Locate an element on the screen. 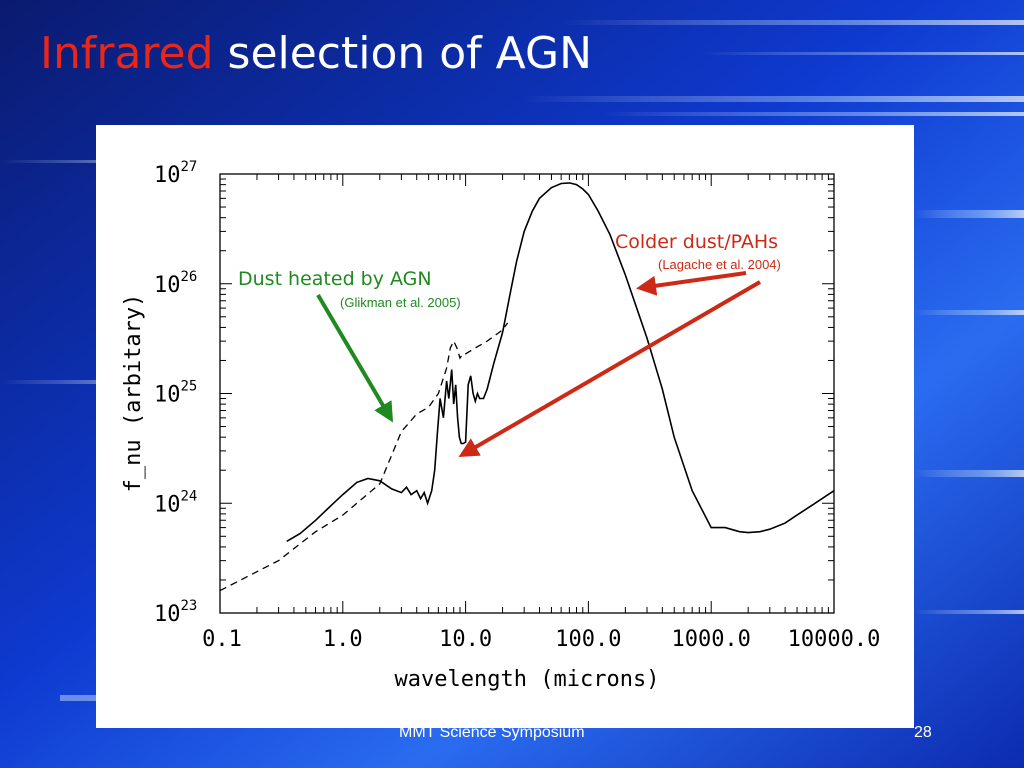  annotation-colder-dust: Colder dust/PAHs is located at coordinates (696, 242).